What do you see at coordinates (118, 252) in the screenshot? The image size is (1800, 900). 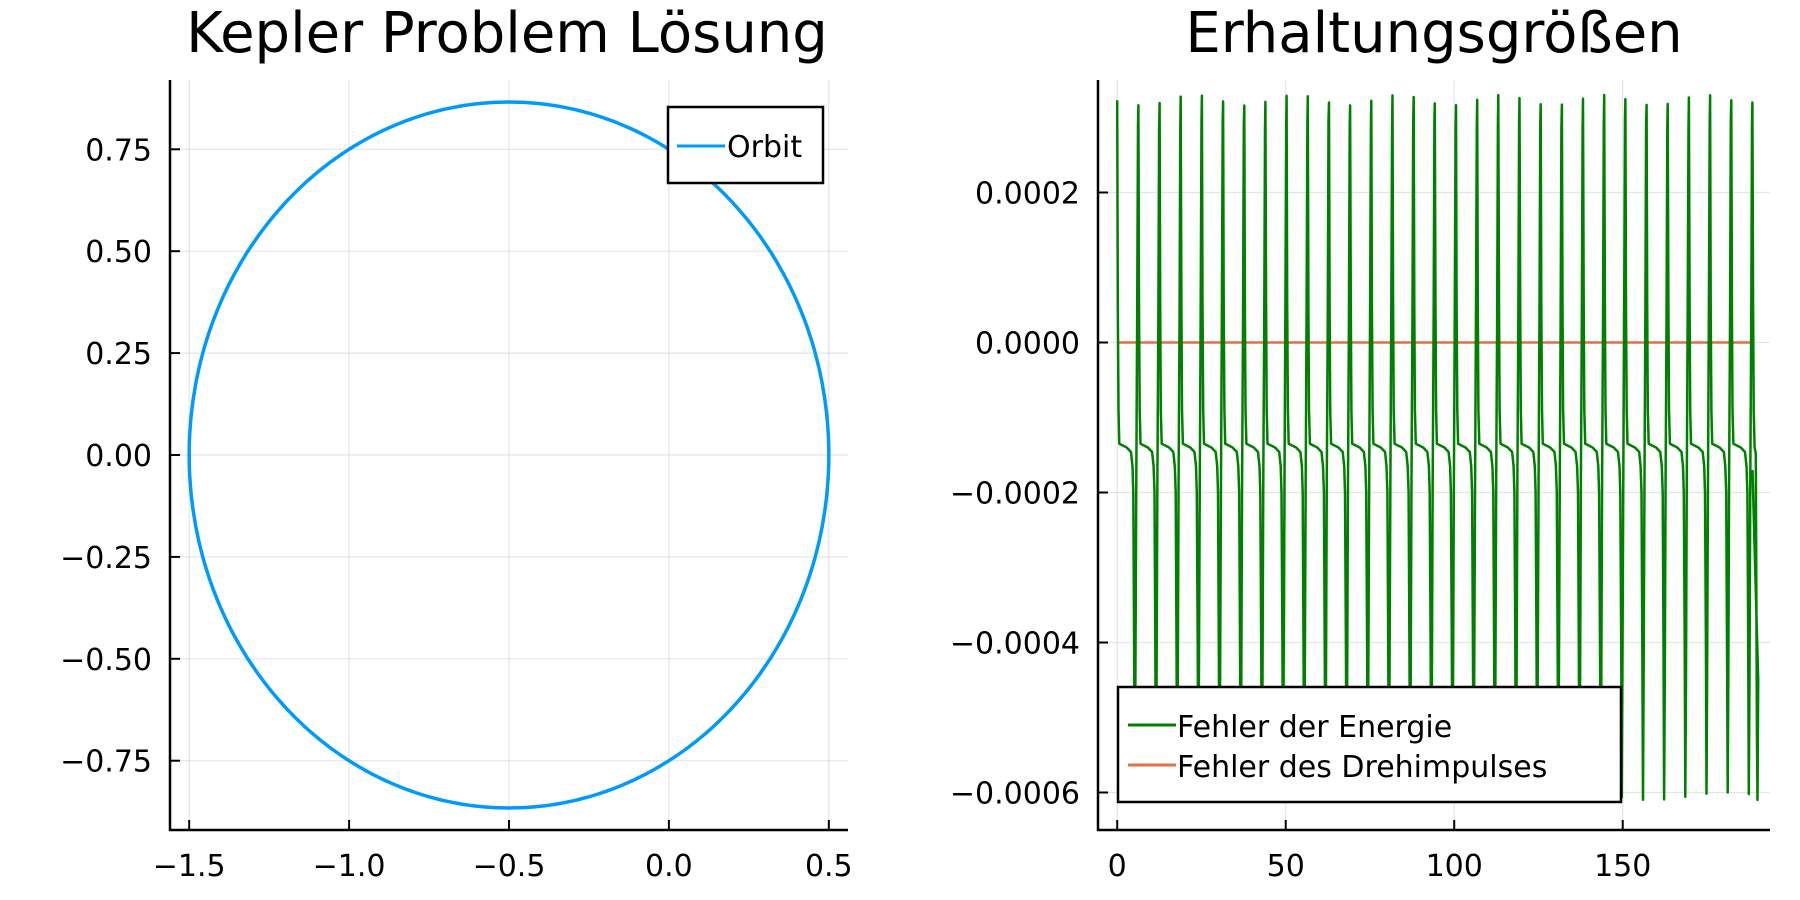 I see `y-tick-label: 0.50` at bounding box center [118, 252].